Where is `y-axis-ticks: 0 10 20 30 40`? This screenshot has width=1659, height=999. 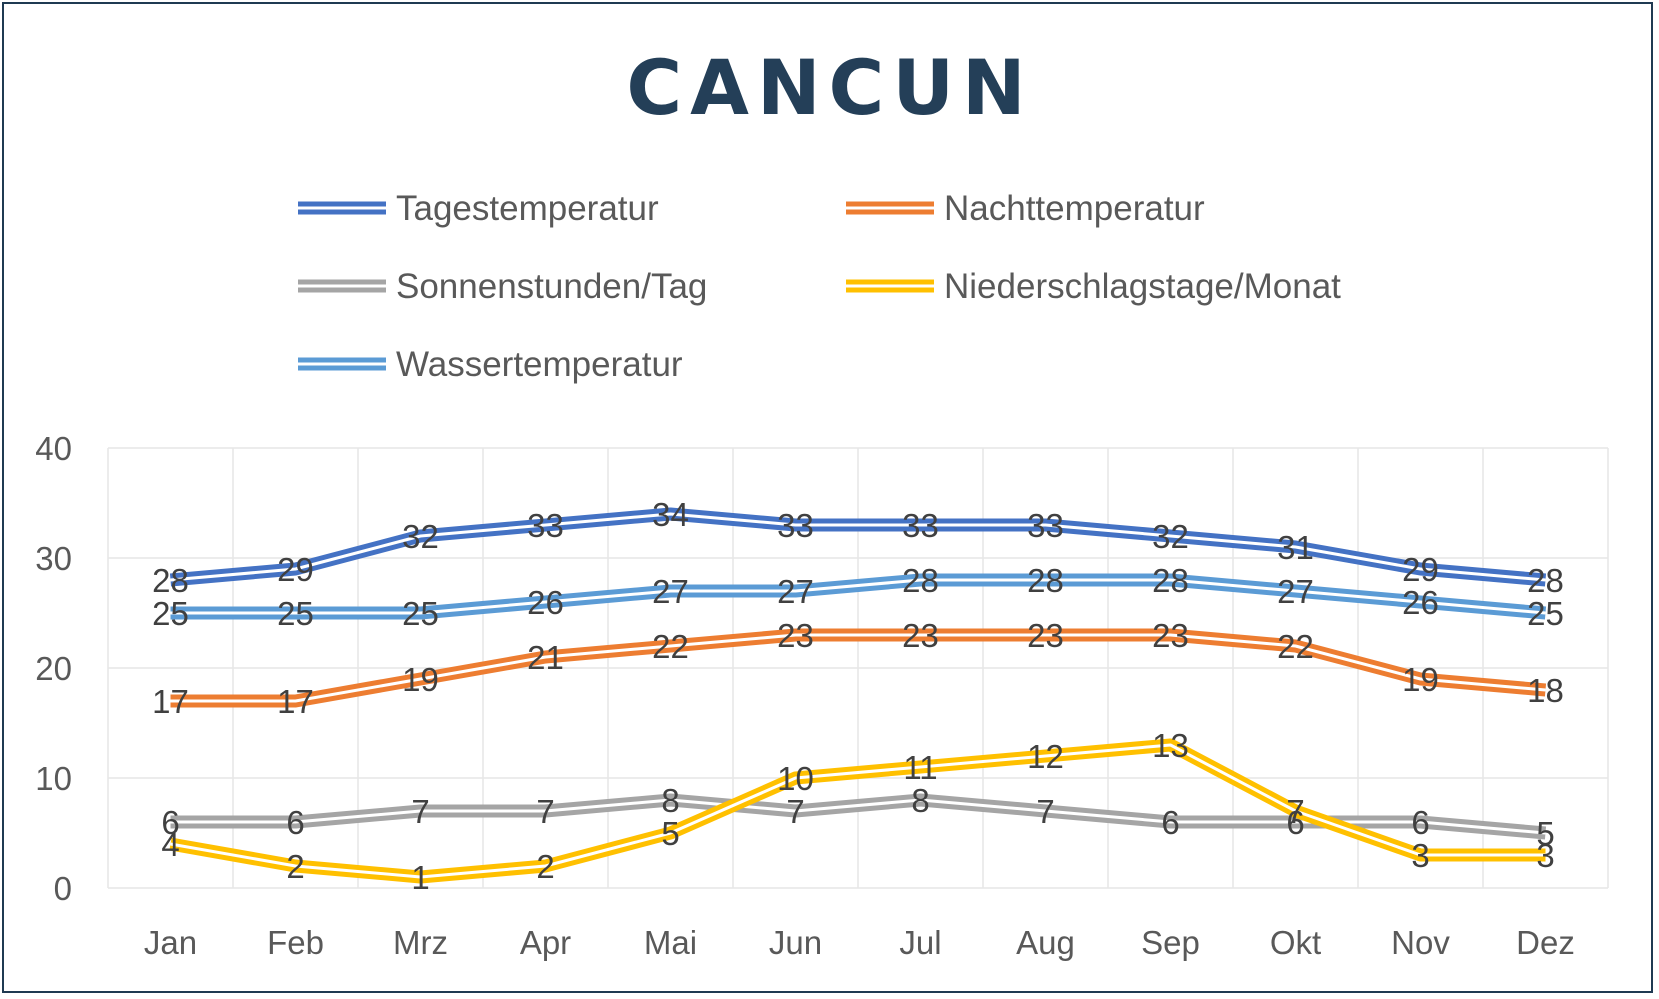
y-axis-ticks: 0 10 20 30 40 is located at coordinates (53, 668).